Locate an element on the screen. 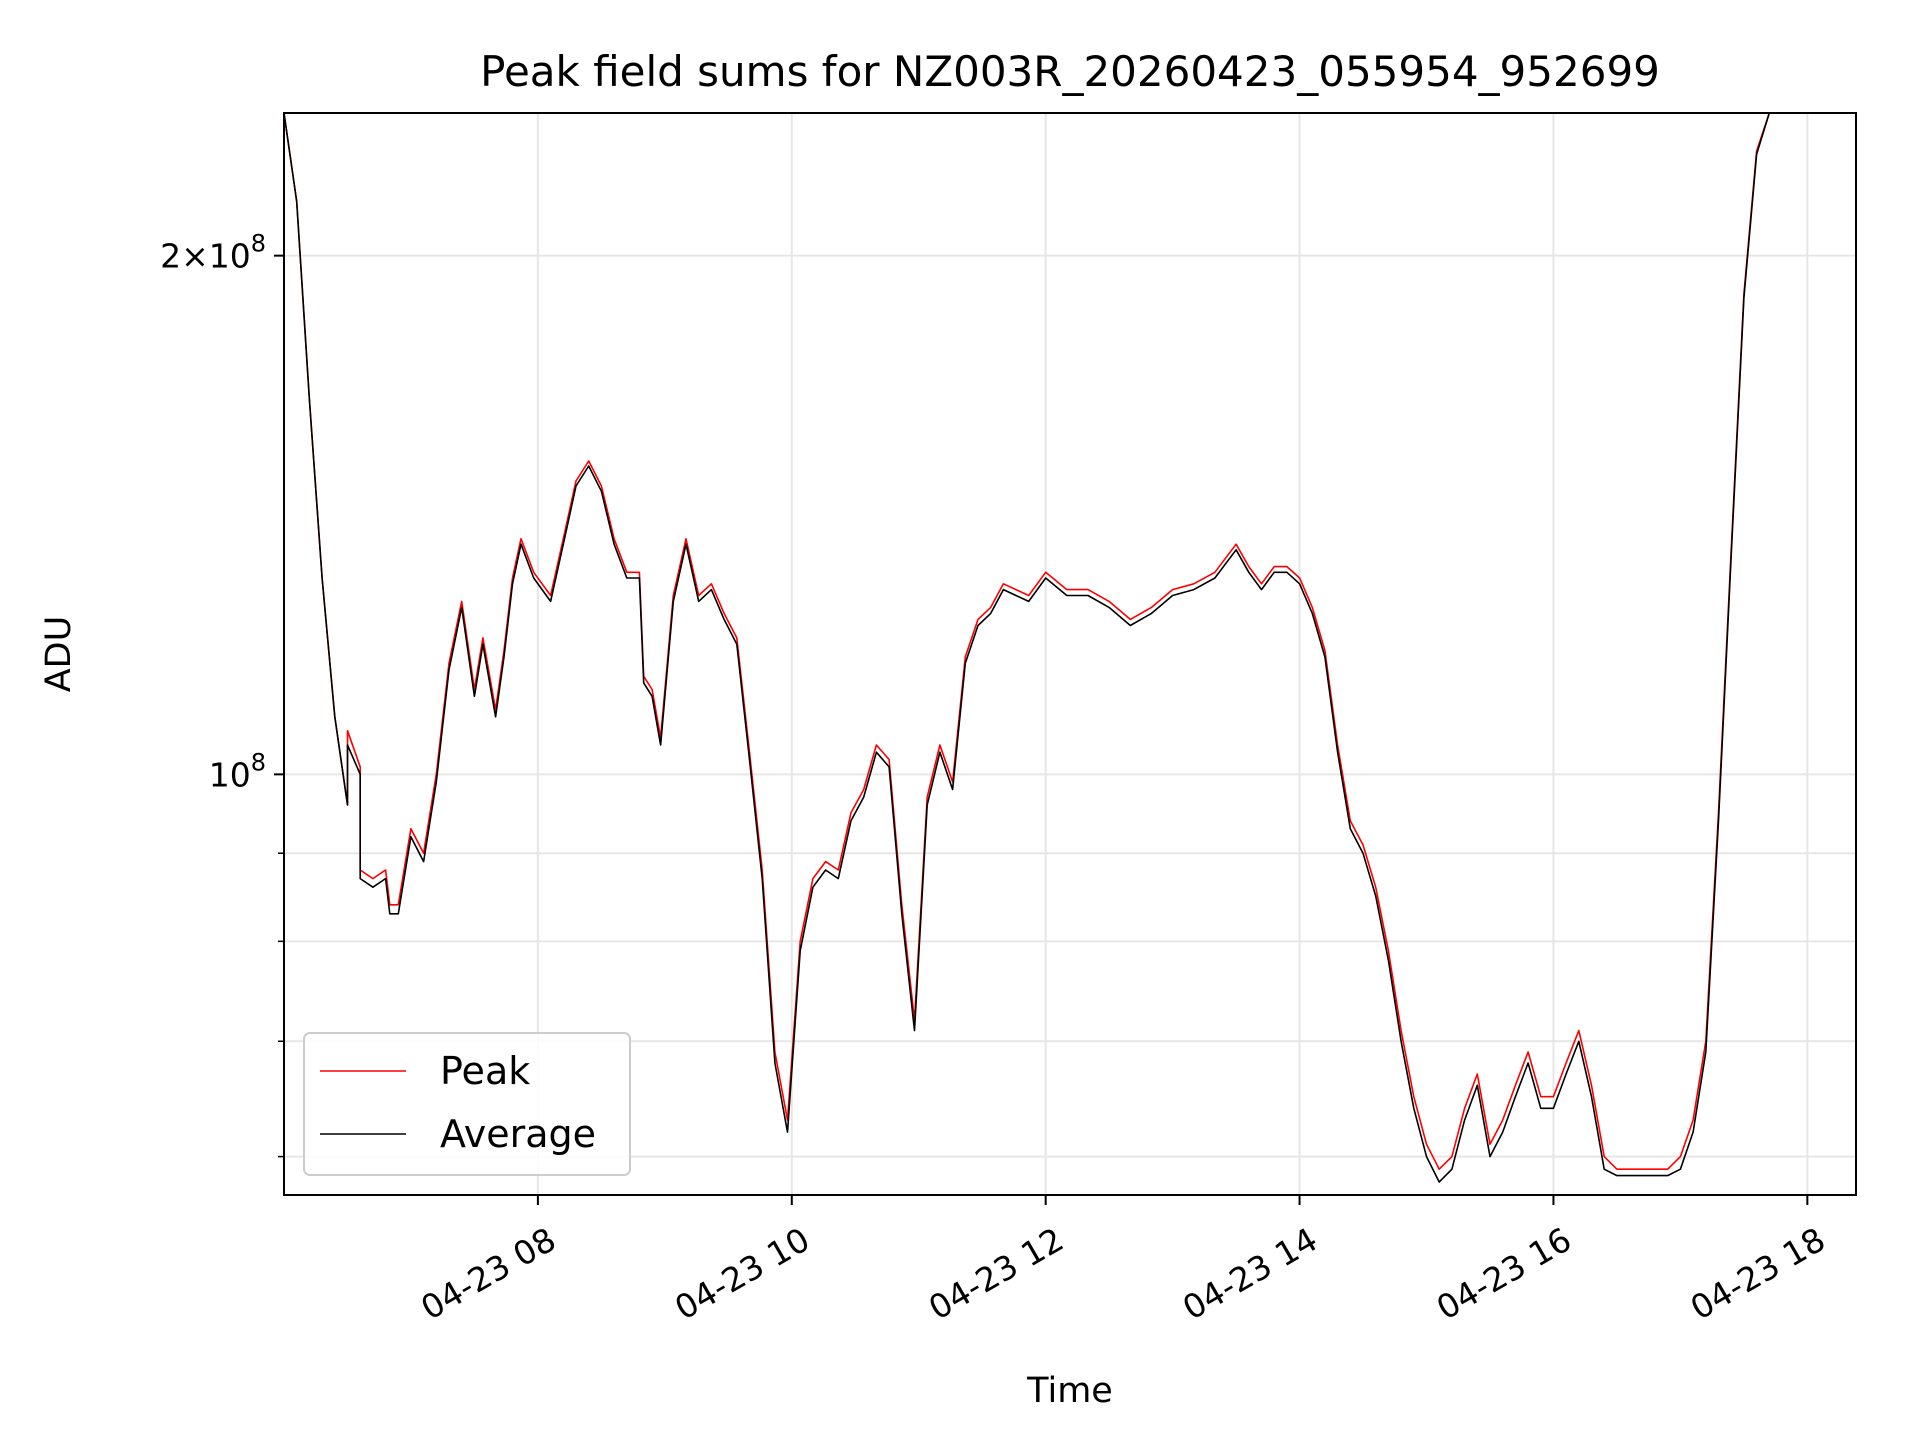 Image resolution: width=1920 pixels, height=1440 pixels. y-tick-coef: 2 is located at coordinates (170, 256).